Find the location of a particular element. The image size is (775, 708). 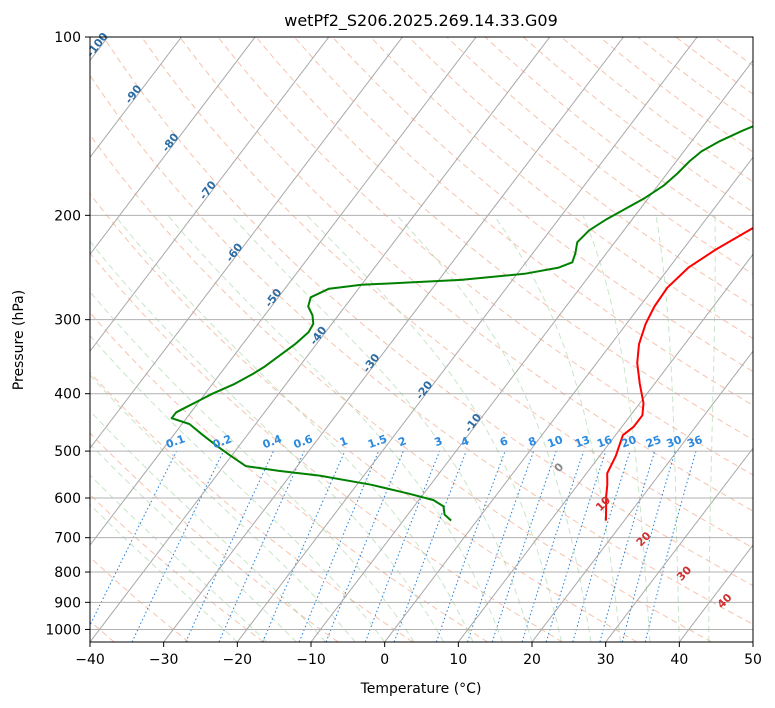

mixing-ratio-label: 13 is located at coordinates (582, 441).